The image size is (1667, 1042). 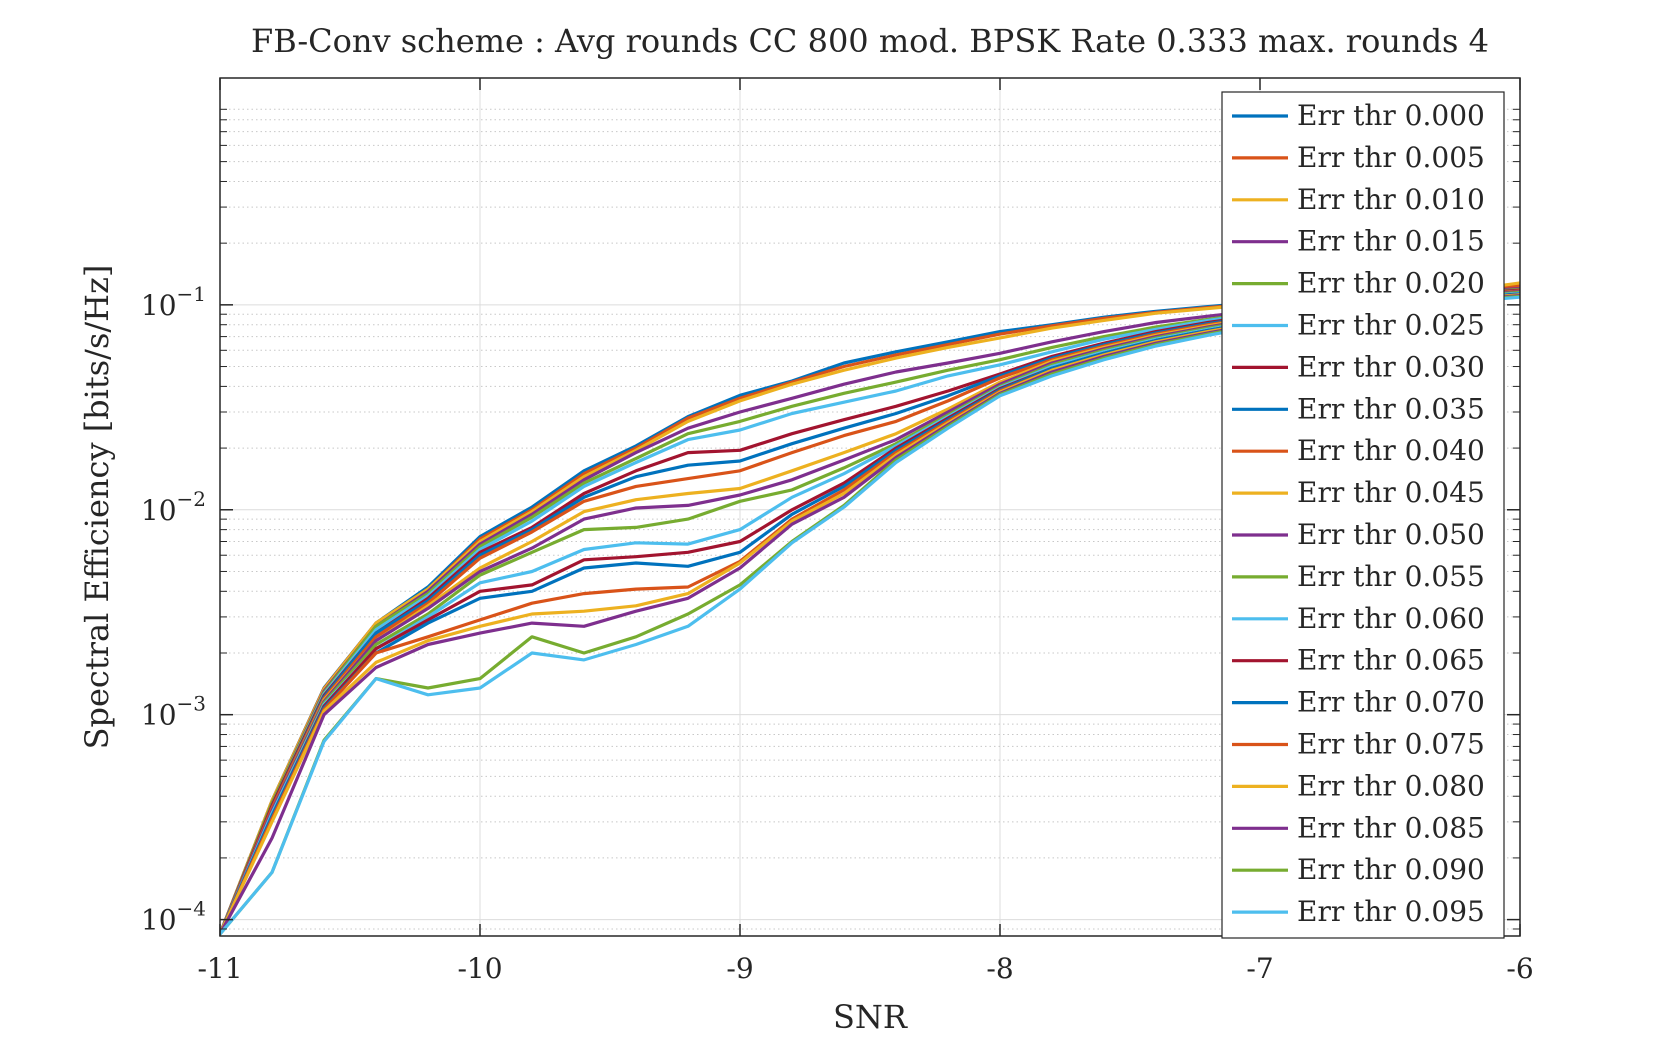 I want to click on legend-entry-label: Err thr 0.095, so click(x=1391, y=911).